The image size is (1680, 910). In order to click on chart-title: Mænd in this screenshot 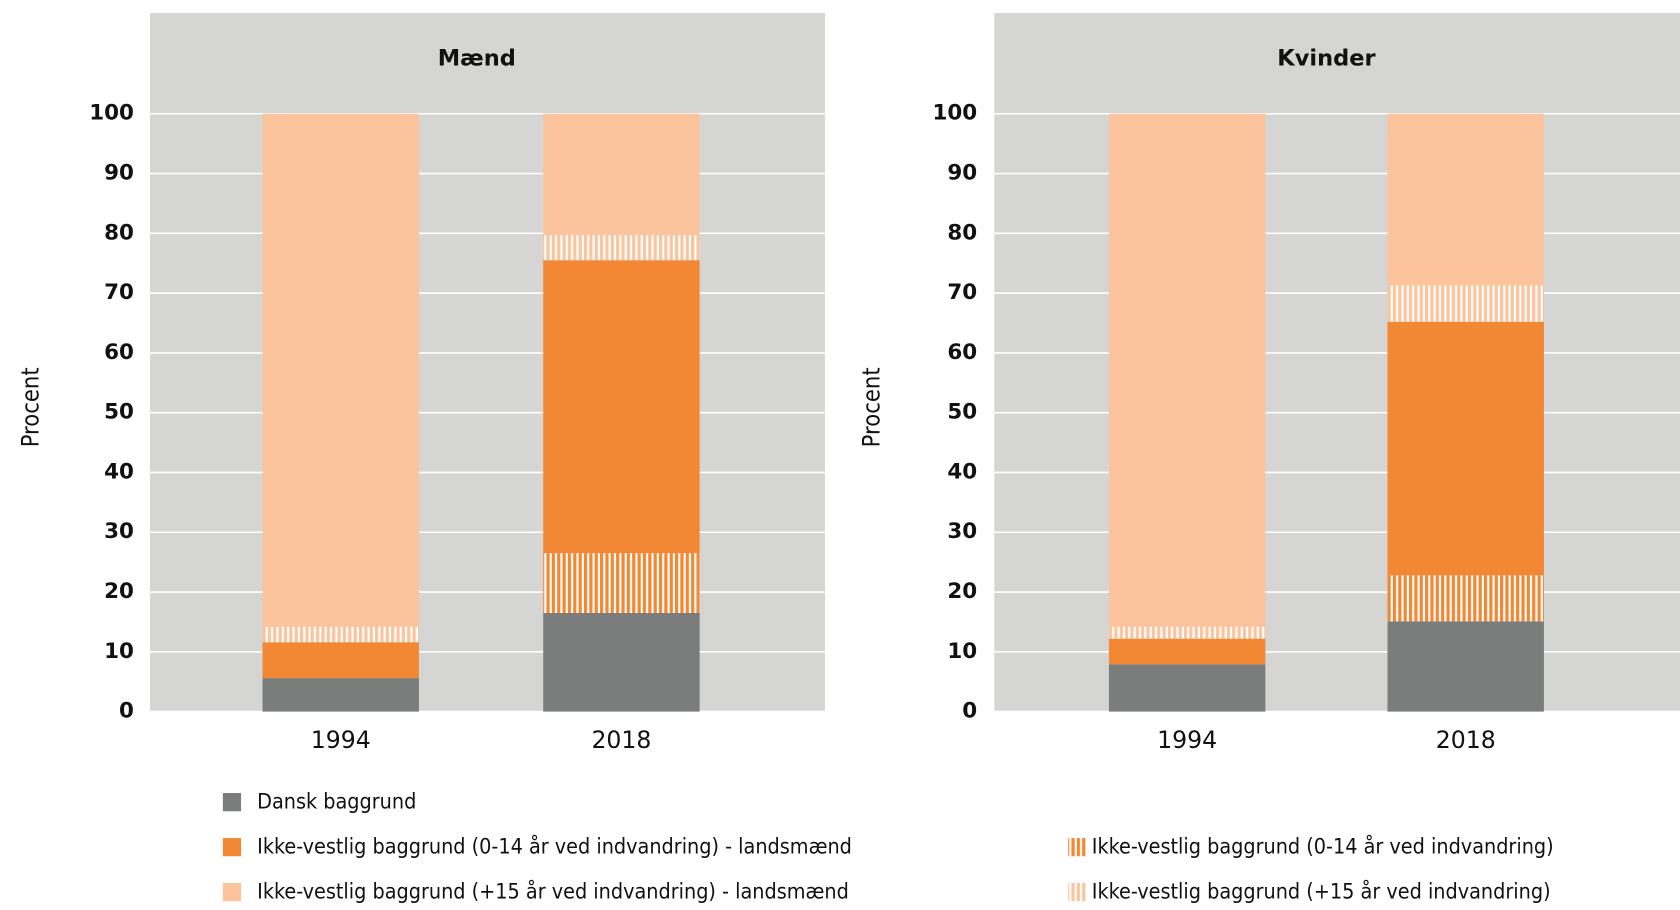, I will do `click(477, 59)`.